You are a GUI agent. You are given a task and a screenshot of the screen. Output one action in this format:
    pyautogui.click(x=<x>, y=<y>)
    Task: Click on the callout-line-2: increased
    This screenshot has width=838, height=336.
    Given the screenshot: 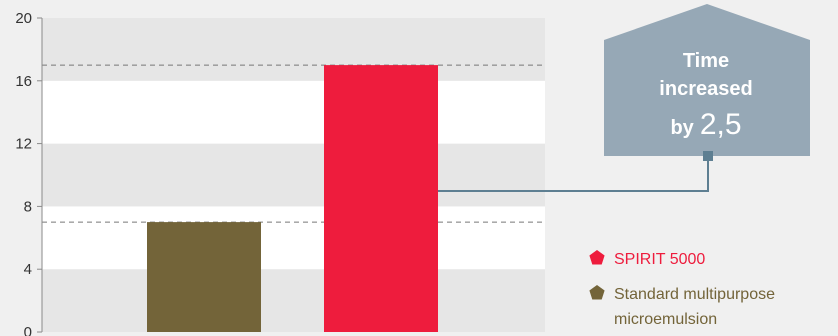 What is the action you would take?
    pyautogui.click(x=705, y=89)
    